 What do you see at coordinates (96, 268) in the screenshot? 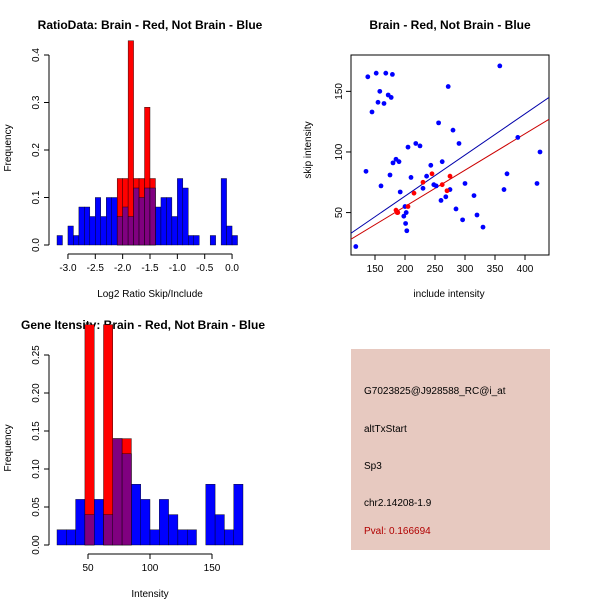
I see `ratio-x-tick-label: -2.5` at bounding box center [96, 268].